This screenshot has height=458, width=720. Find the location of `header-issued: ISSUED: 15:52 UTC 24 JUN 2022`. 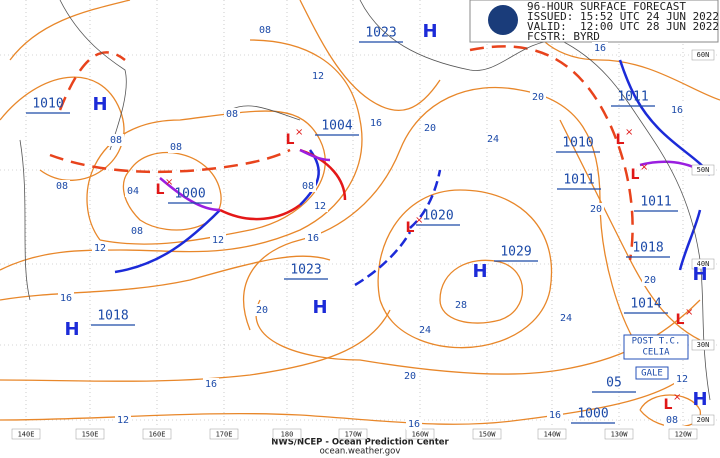

header-issued: ISSUED: 15:52 UTC 24 JUN 2022 is located at coordinates (623, 16).